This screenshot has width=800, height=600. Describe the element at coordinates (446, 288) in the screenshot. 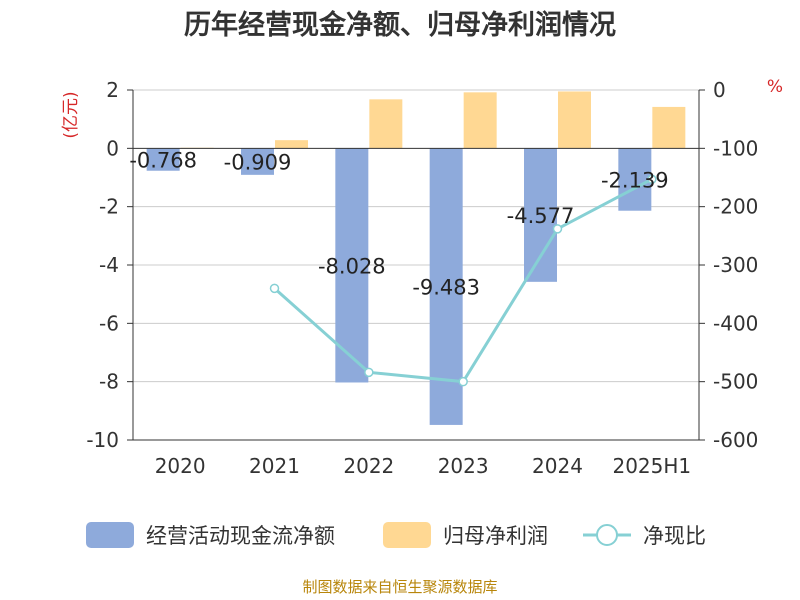

I see `cashflow-value-label: -9.483` at that location.